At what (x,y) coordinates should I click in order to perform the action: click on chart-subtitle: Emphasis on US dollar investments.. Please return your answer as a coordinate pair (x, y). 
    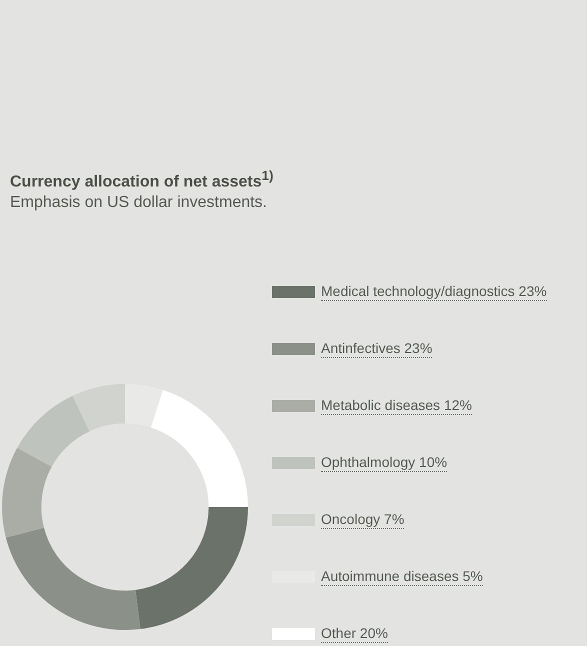
    Looking at the image, I should click on (138, 203).